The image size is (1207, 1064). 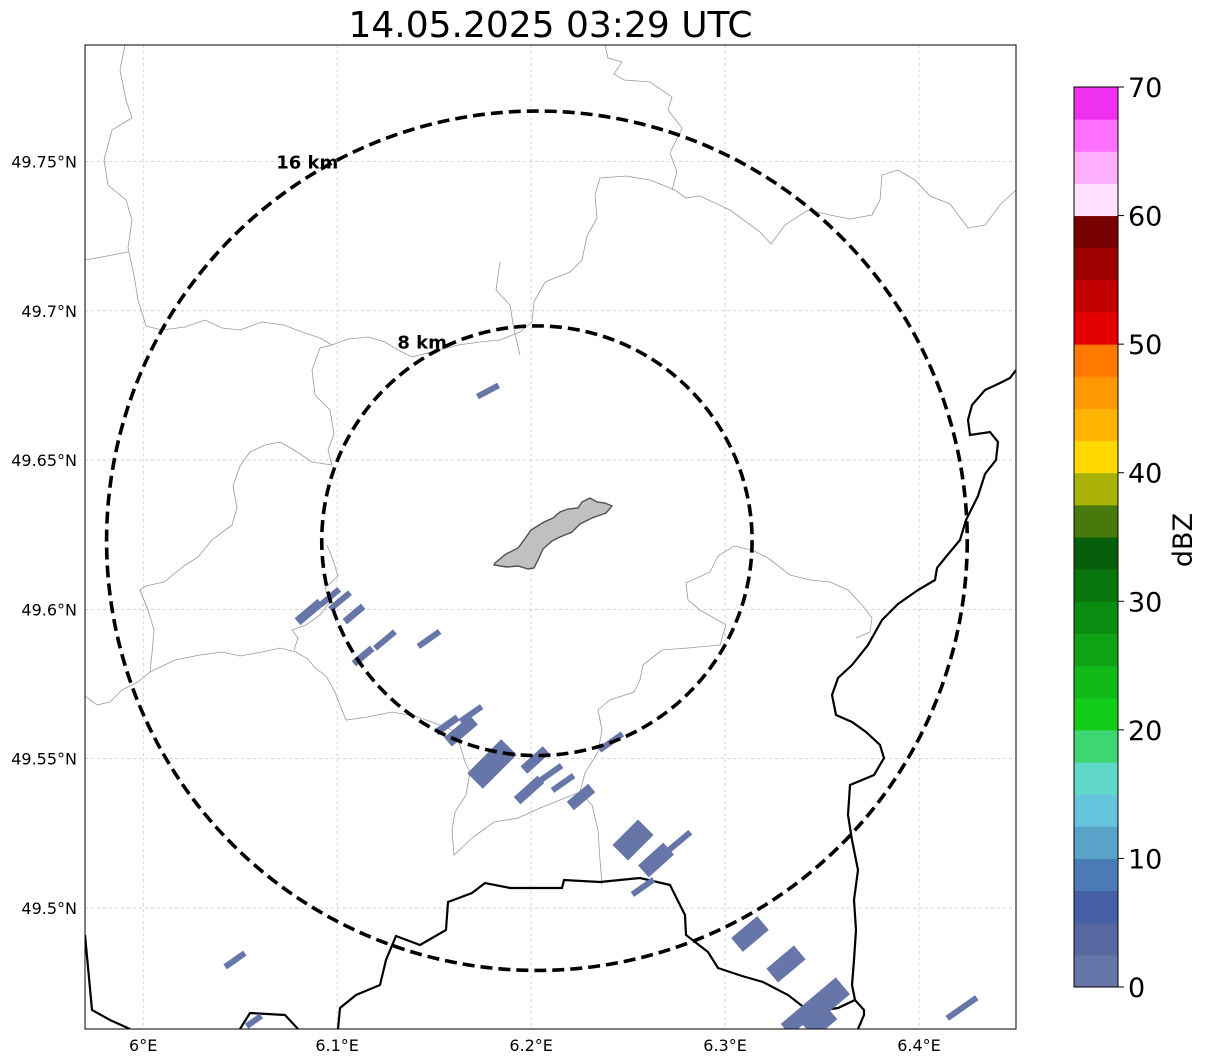 I want to click on y-tick-label-4: 49.7°N, so click(x=49, y=311).